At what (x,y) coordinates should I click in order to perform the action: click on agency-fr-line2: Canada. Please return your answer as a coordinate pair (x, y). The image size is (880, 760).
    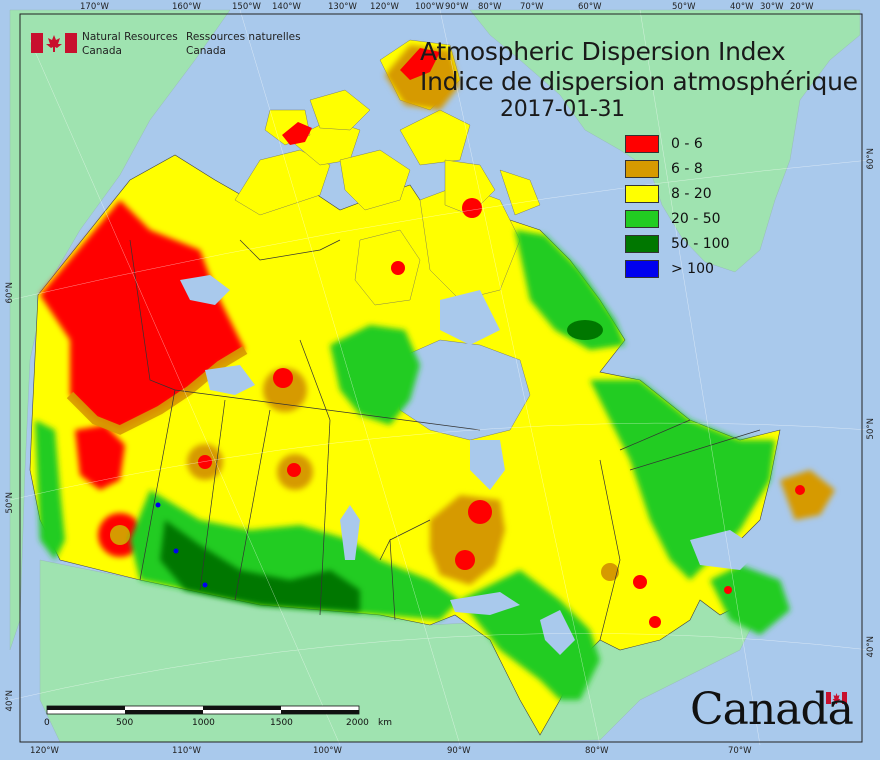
    Looking at the image, I should click on (206, 51).